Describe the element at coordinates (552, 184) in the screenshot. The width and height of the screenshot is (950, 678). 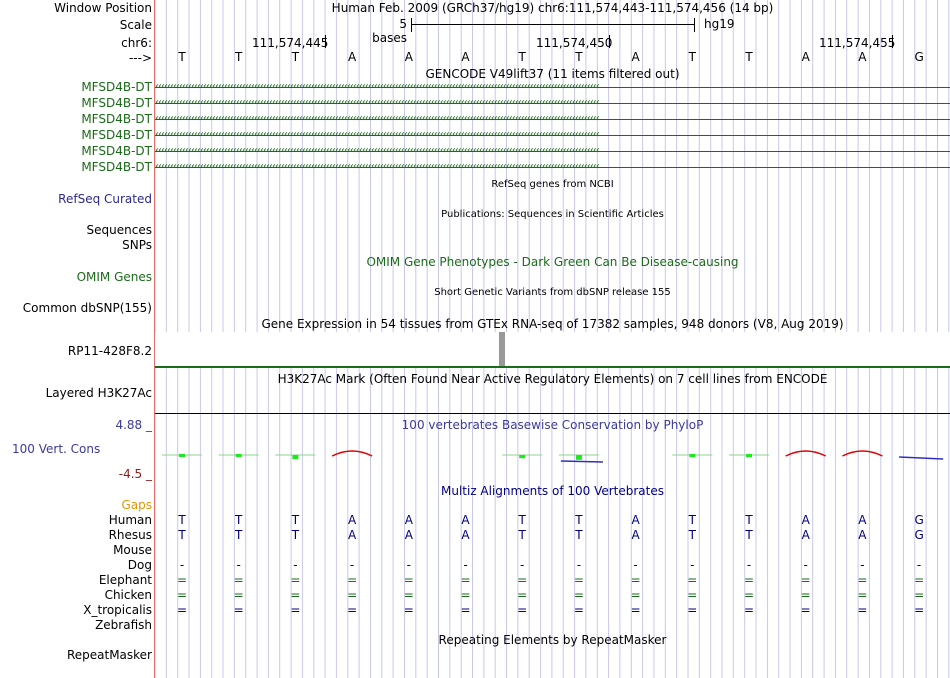
I see `refseq-track-title: RefSeq genes from NCBI` at that location.